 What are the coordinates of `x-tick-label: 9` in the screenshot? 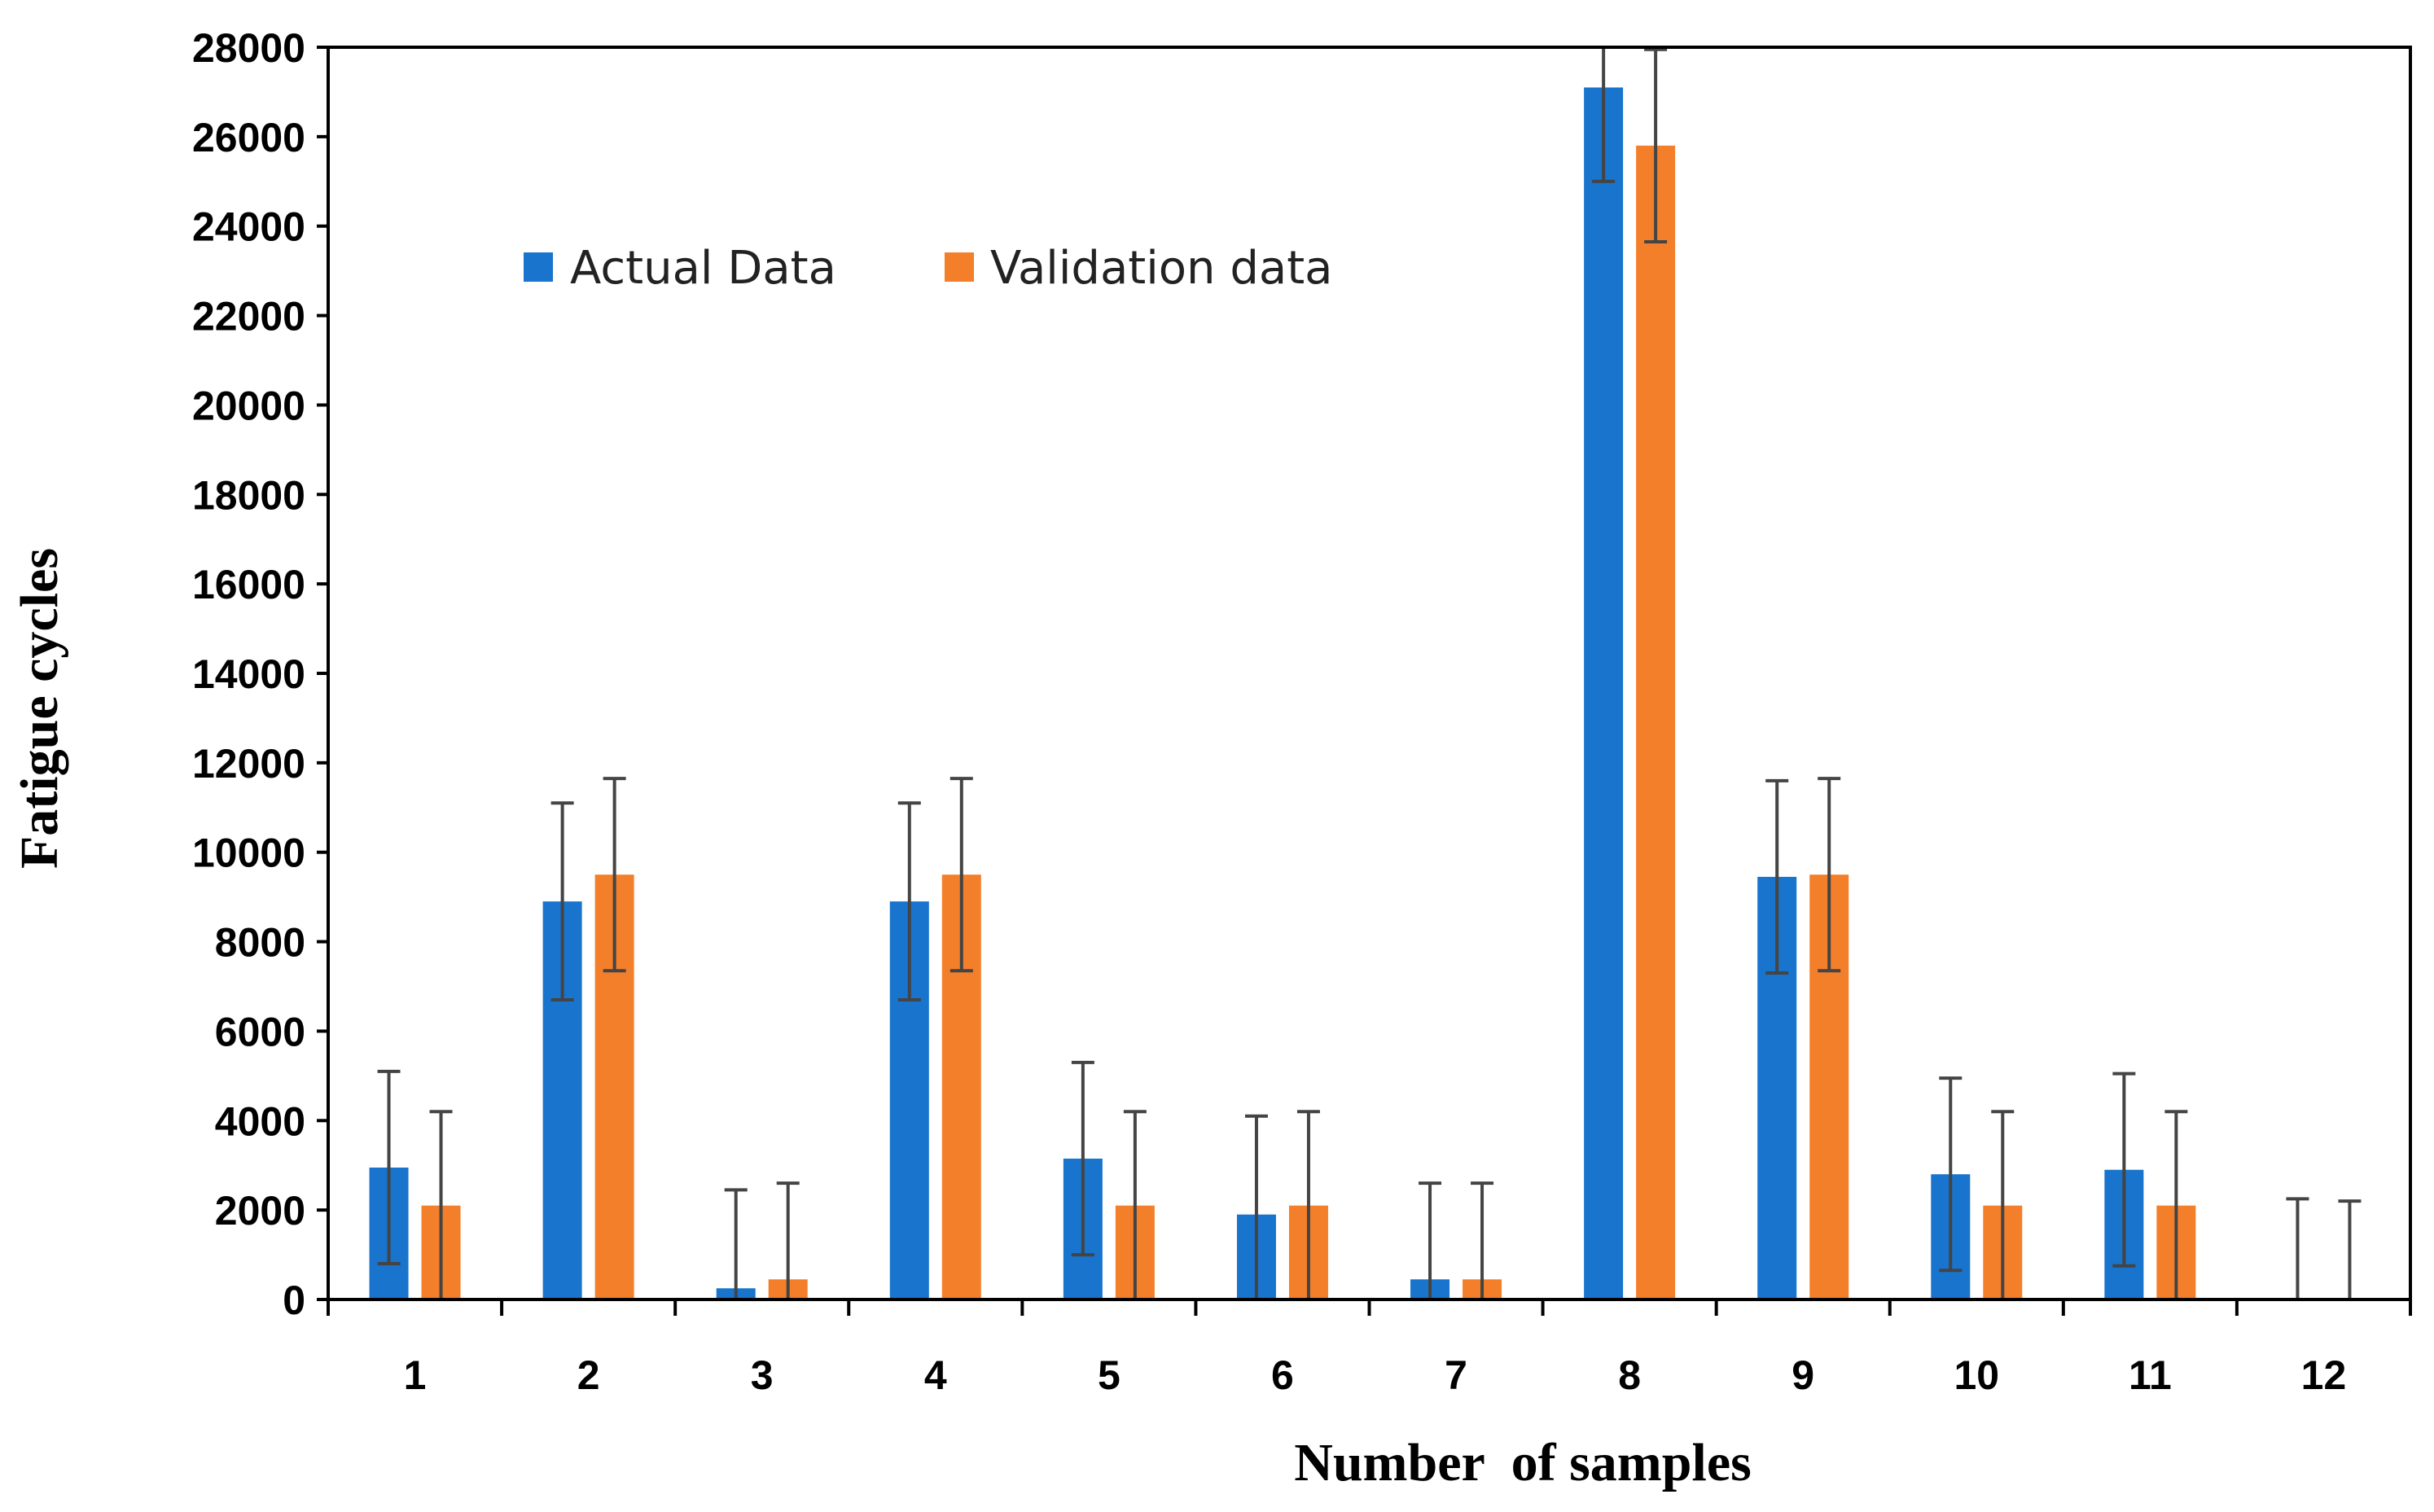 It's located at (1803, 1375).